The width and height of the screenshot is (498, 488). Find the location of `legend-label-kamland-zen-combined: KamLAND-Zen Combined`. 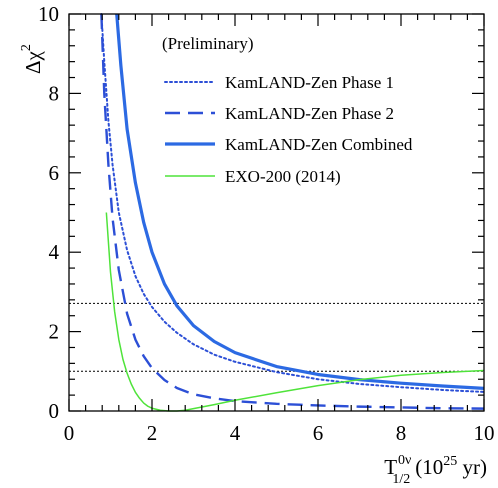

legend-label-kamland-zen-combined: KamLAND-Zen Combined is located at coordinates (319, 144).